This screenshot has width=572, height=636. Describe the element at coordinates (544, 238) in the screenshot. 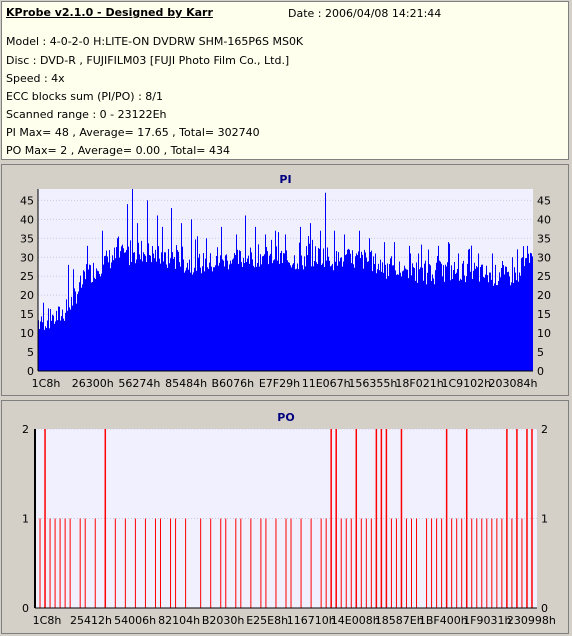

I see `pi-y-tick-right: 35` at that location.